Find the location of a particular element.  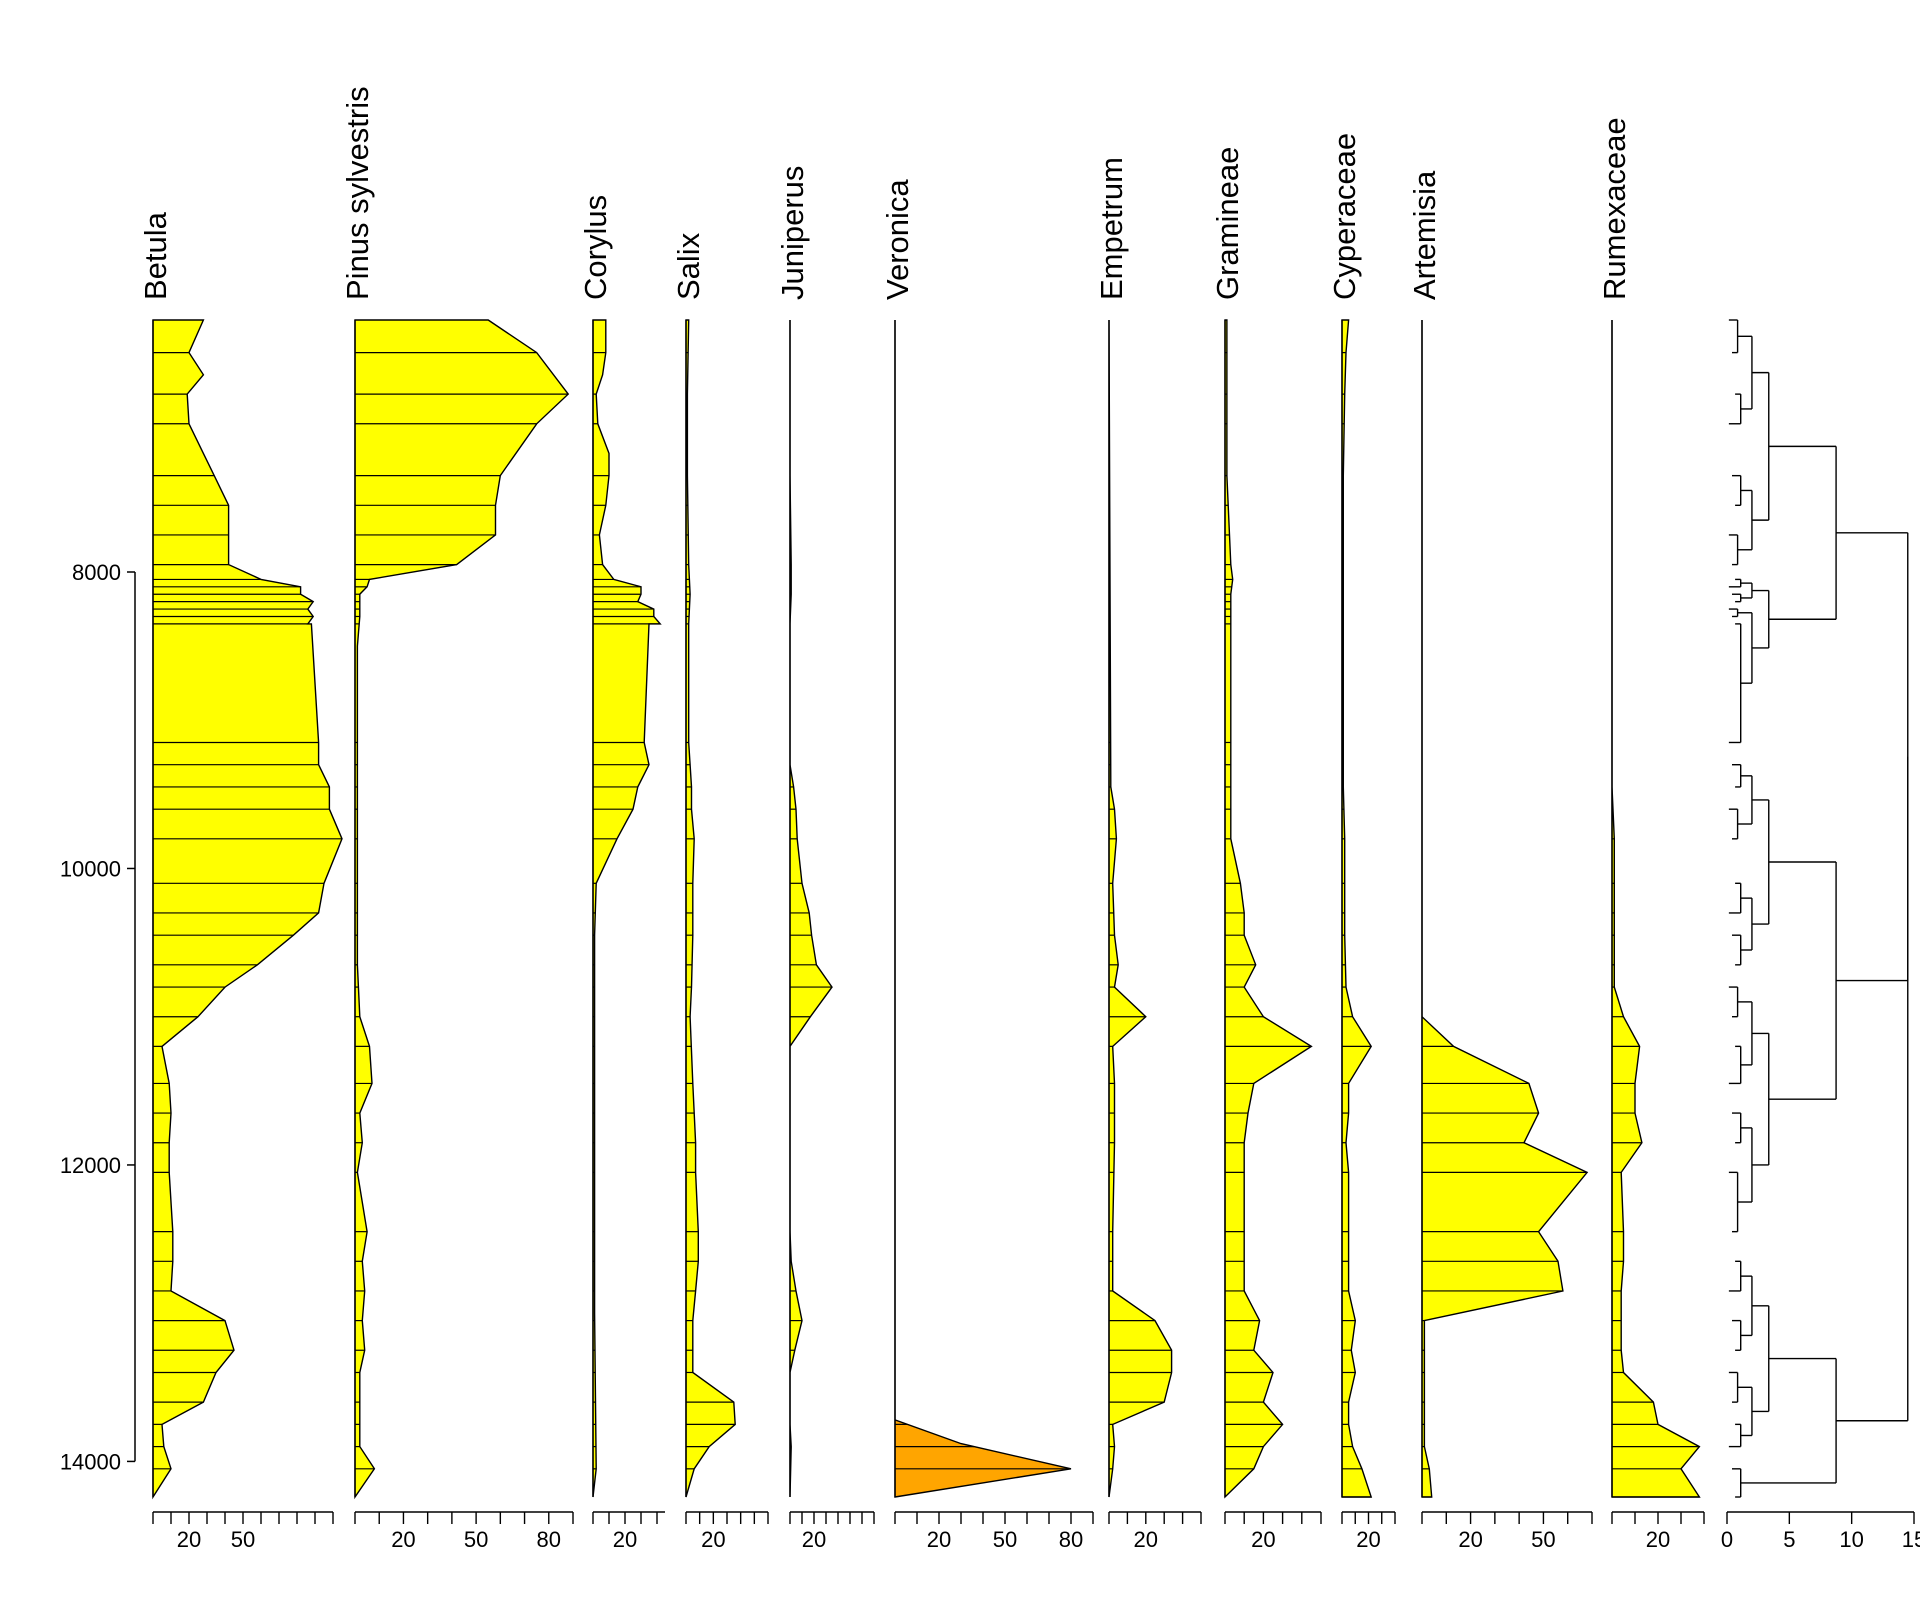

rumexaceae-area is located at coordinates (1656, 909).